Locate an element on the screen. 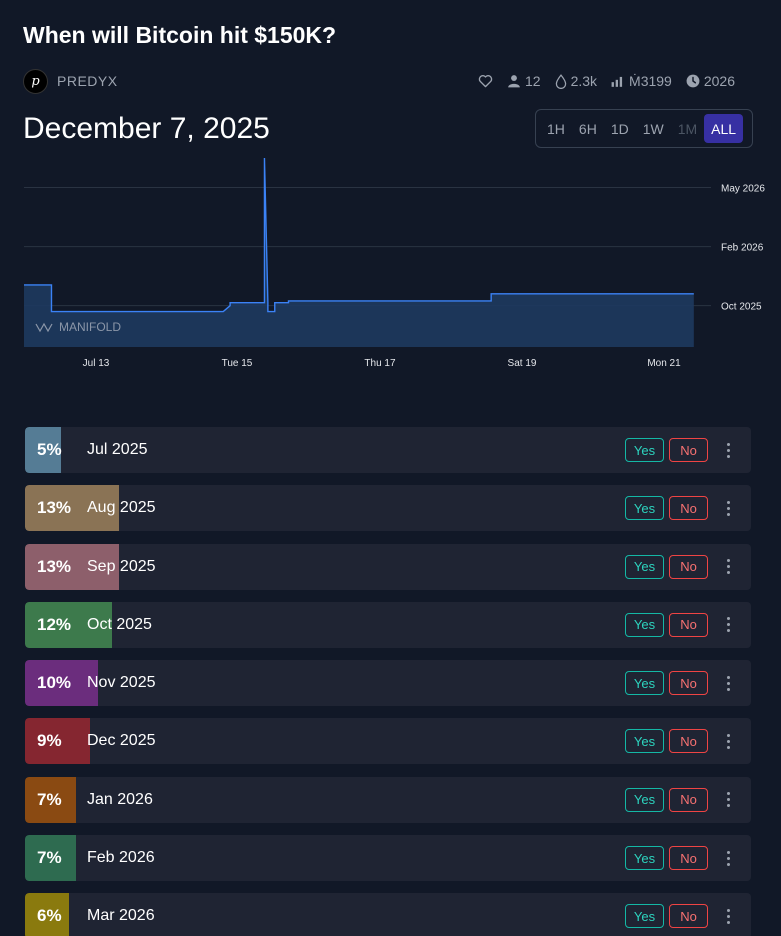  time-range-1d: 1D is located at coordinates (619, 128).